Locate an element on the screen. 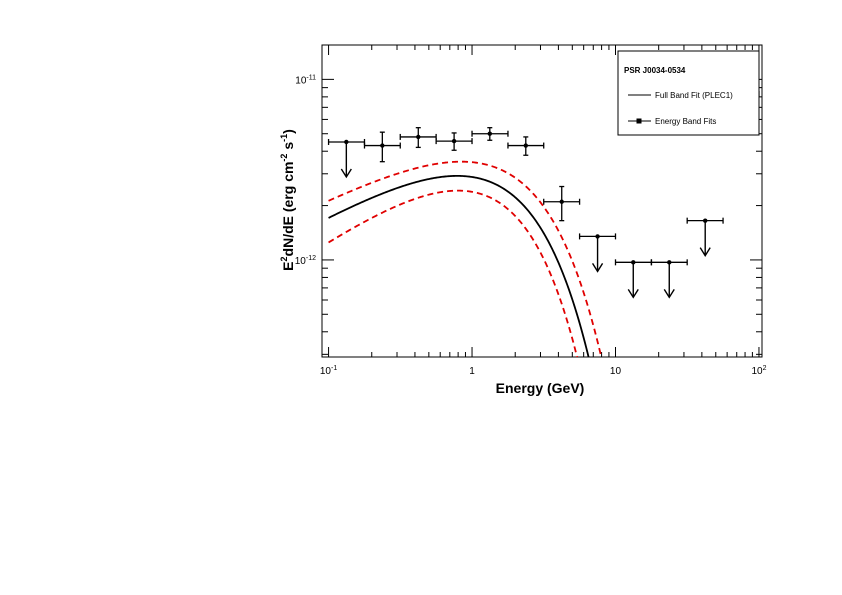  x-tick-label: 10 is located at coordinates (616, 371).